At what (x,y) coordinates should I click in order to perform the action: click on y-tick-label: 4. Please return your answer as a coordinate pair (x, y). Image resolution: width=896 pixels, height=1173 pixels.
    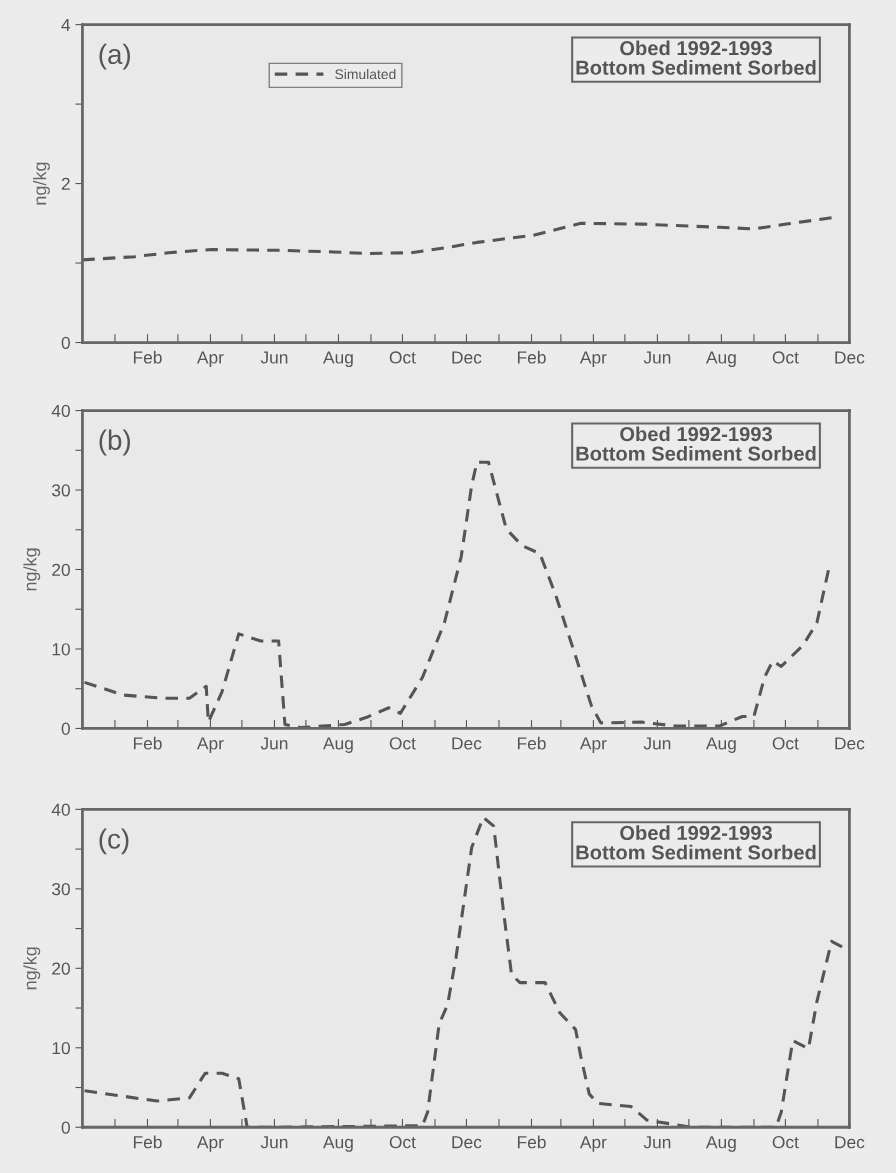
    Looking at the image, I should click on (66, 24).